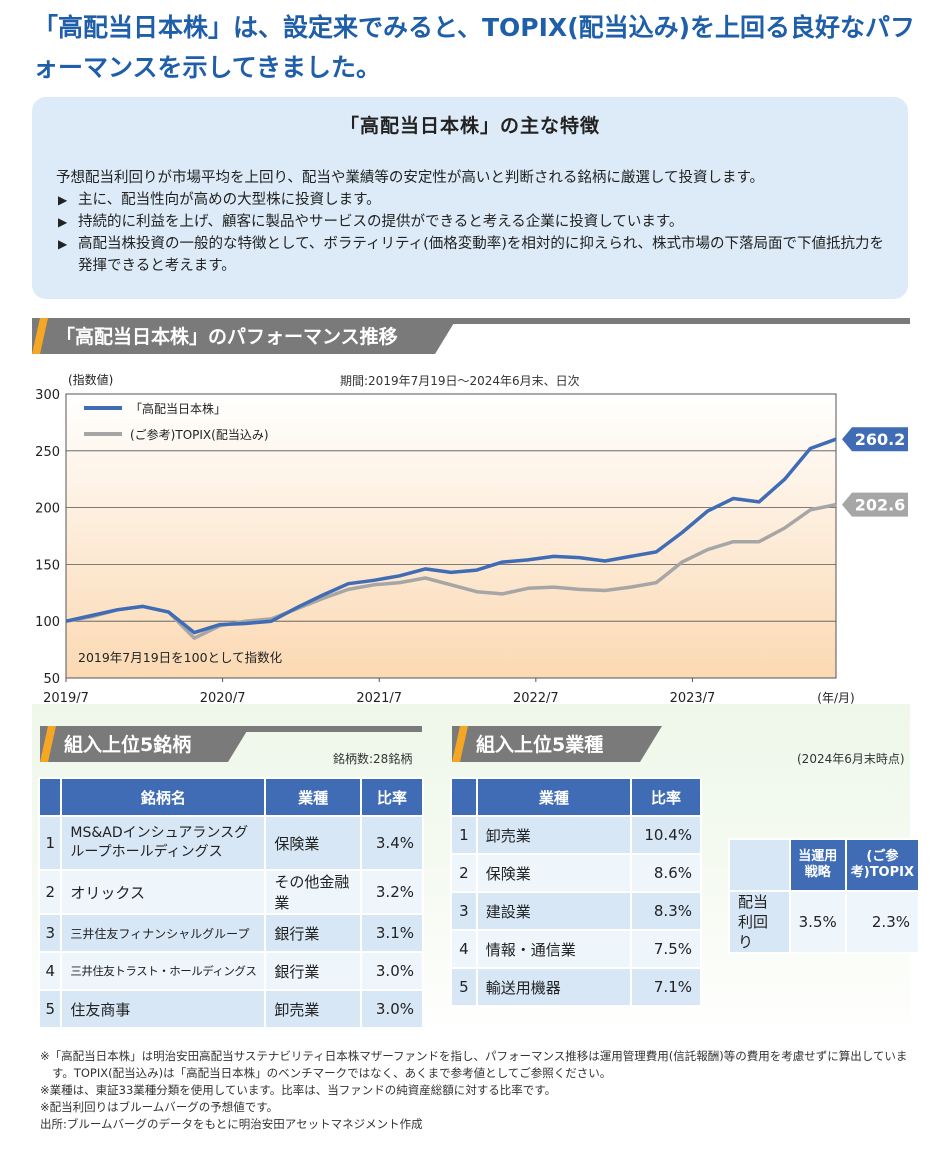 The width and height of the screenshot is (942, 1156). Describe the element at coordinates (759, 922) in the screenshot. I see `row-label: 配当利回り` at that location.